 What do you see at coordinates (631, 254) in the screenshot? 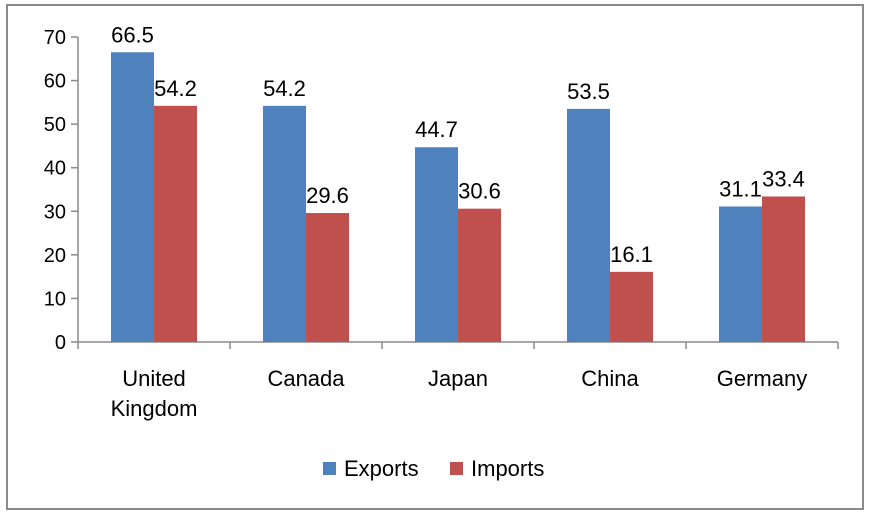
I see `data-label: 16.1` at bounding box center [631, 254].